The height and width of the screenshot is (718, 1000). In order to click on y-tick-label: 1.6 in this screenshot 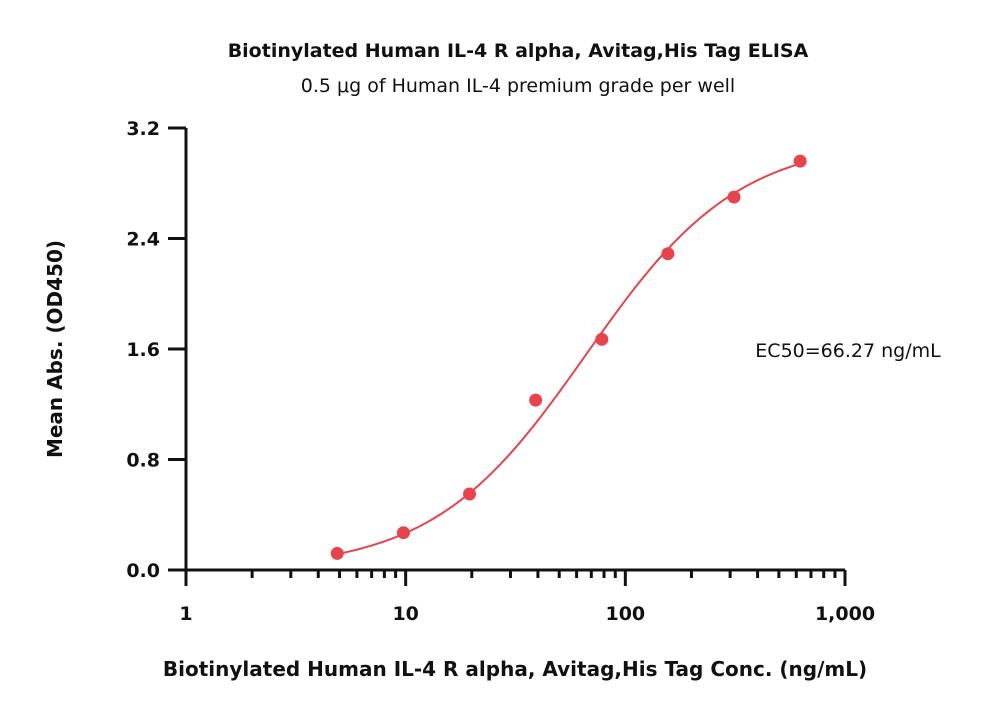, I will do `click(143, 350)`.